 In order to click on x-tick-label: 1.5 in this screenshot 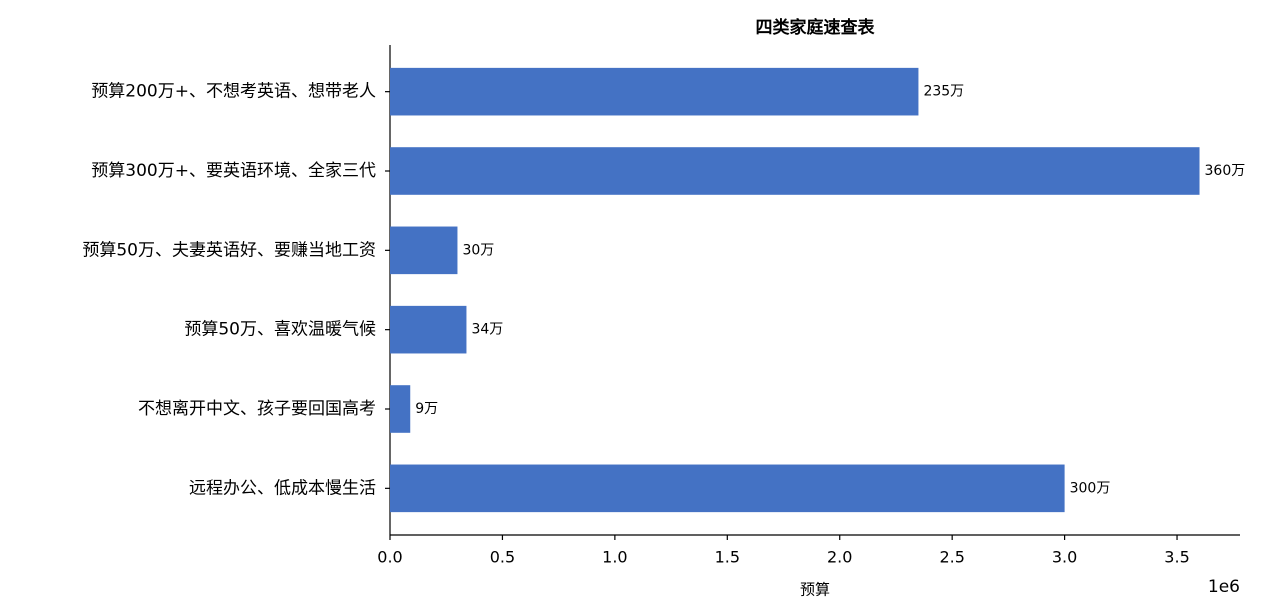, I will do `click(727, 557)`.